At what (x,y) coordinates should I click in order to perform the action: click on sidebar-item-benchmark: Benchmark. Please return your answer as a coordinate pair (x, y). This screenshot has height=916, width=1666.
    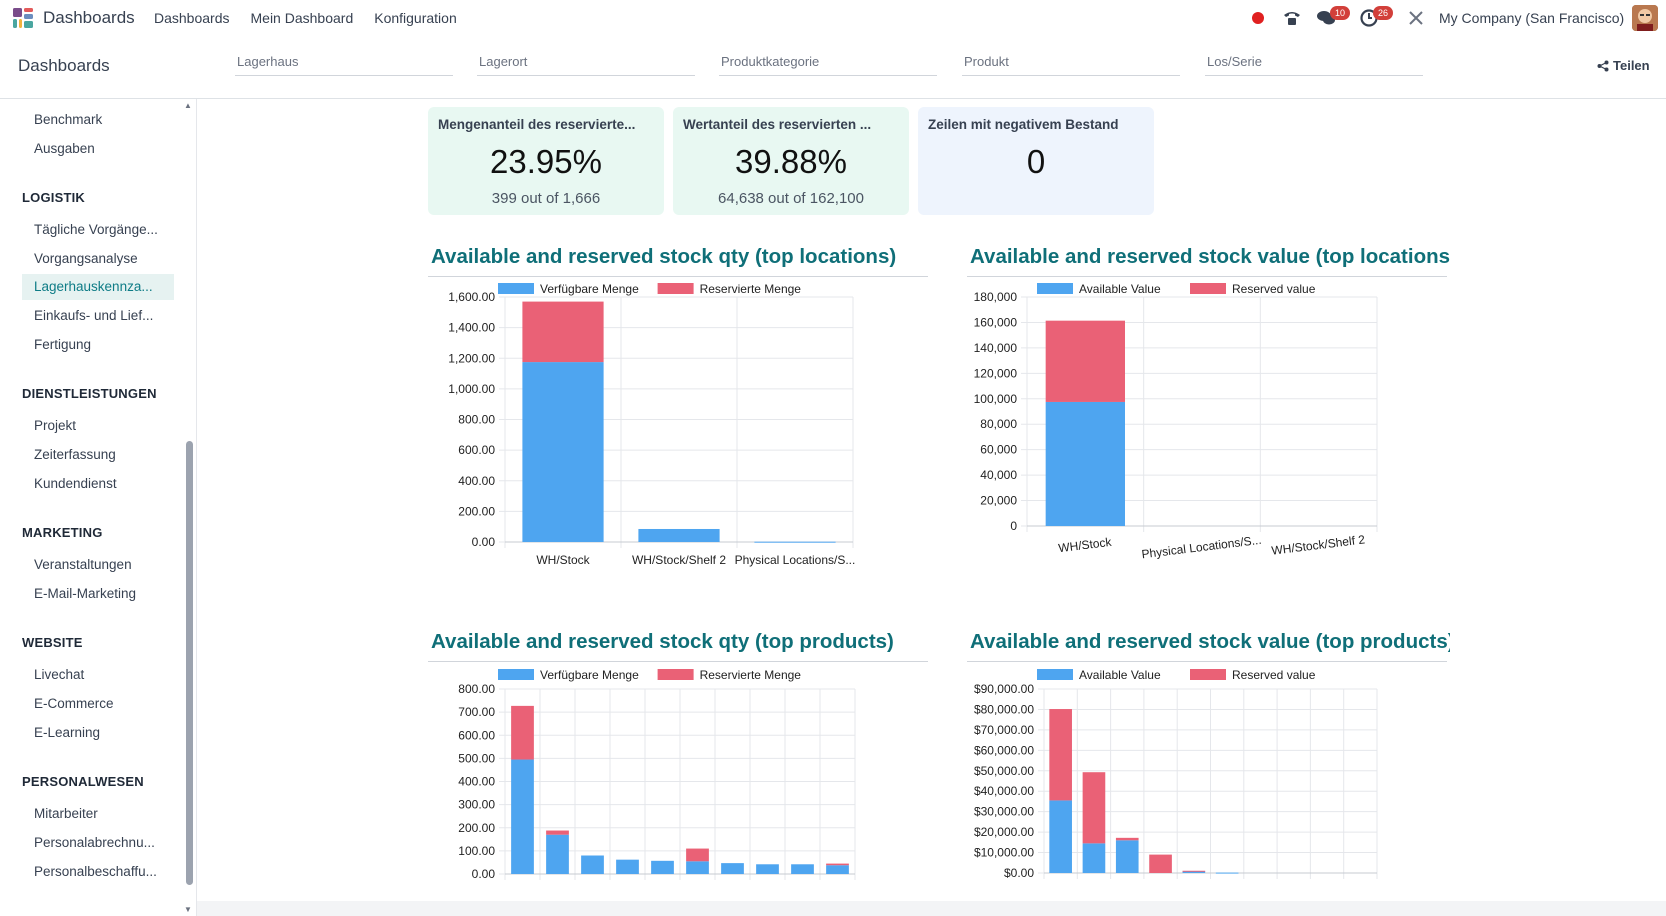
    Looking at the image, I should click on (68, 119).